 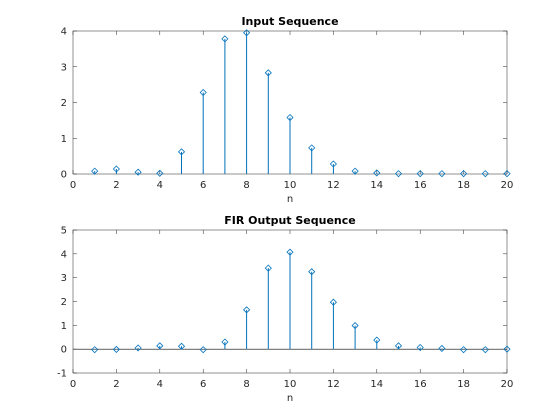 I want to click on chart-title: Input Sequence, so click(x=289, y=21).